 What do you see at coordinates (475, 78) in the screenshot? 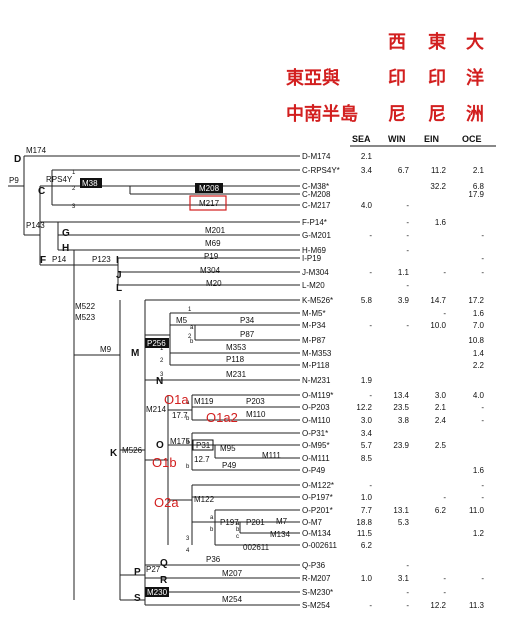
I see `oceania-char-2: 洋` at bounding box center [475, 78].